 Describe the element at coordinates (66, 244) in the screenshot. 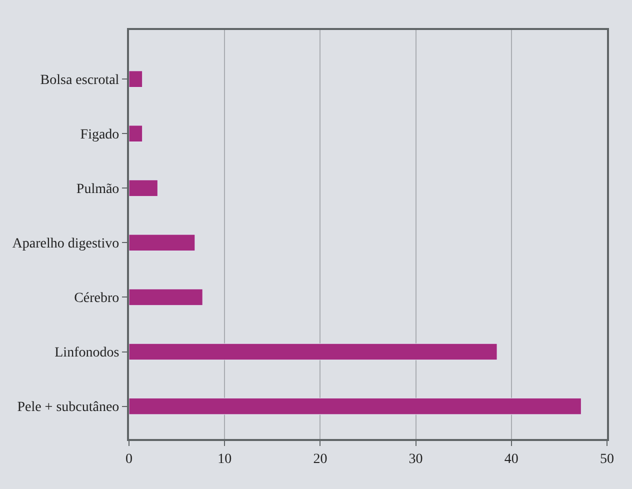

I see `y-tick-label: Aparelho digestivo` at that location.